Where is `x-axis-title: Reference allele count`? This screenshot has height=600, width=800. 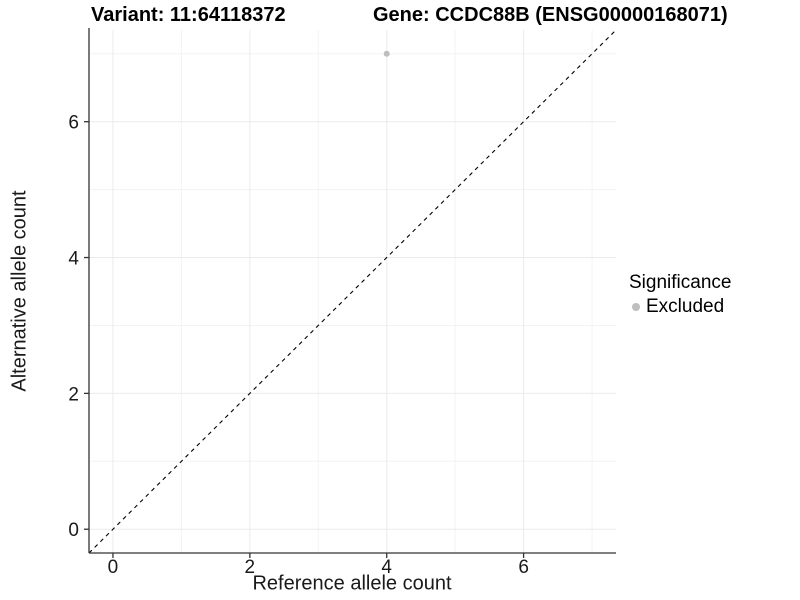 x-axis-title: Reference allele count is located at coordinates (352, 583).